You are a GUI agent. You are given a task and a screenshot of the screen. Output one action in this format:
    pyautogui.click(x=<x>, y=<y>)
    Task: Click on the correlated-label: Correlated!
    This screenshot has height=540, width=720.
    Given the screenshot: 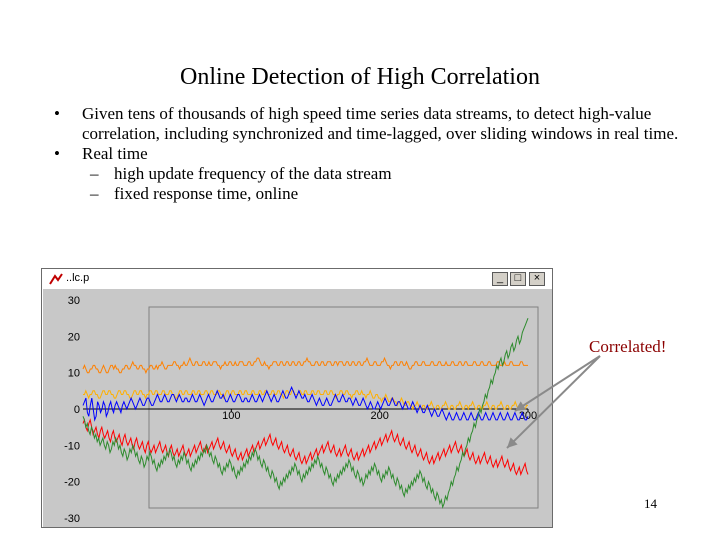 What is the action you would take?
    pyautogui.click(x=628, y=346)
    